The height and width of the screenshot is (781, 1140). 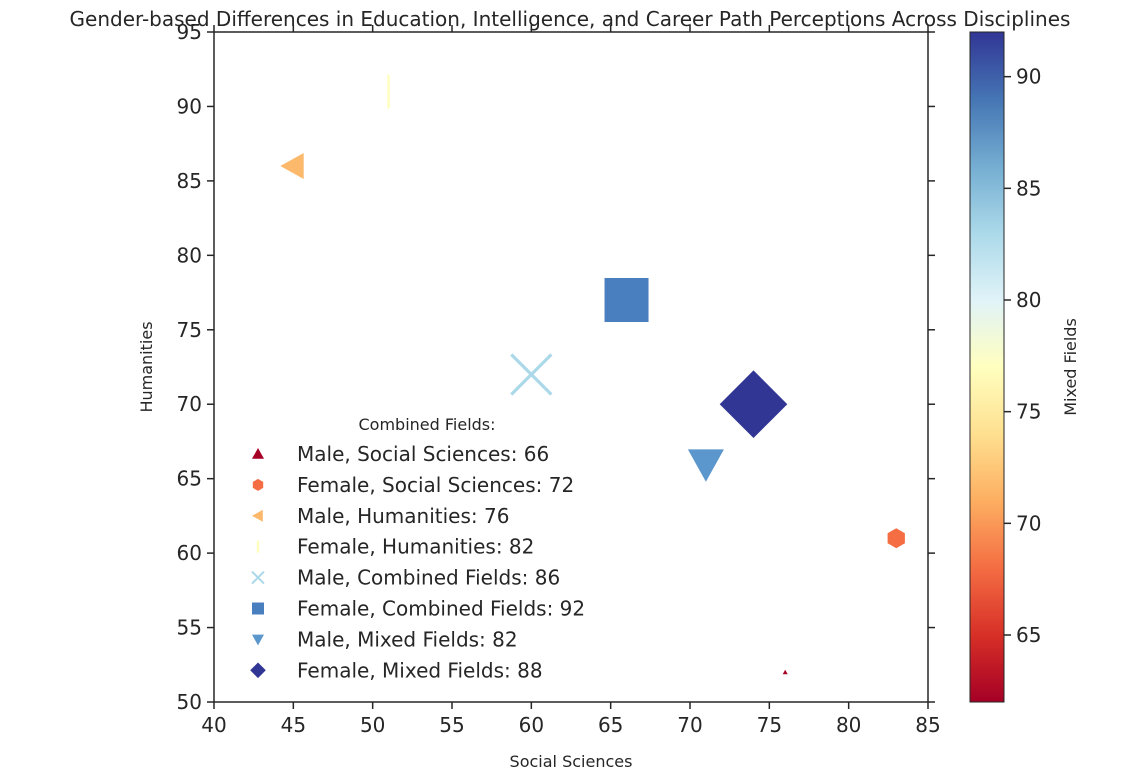 I want to click on legend-item: Female, Social Sciences: 72, so click(x=413, y=485).